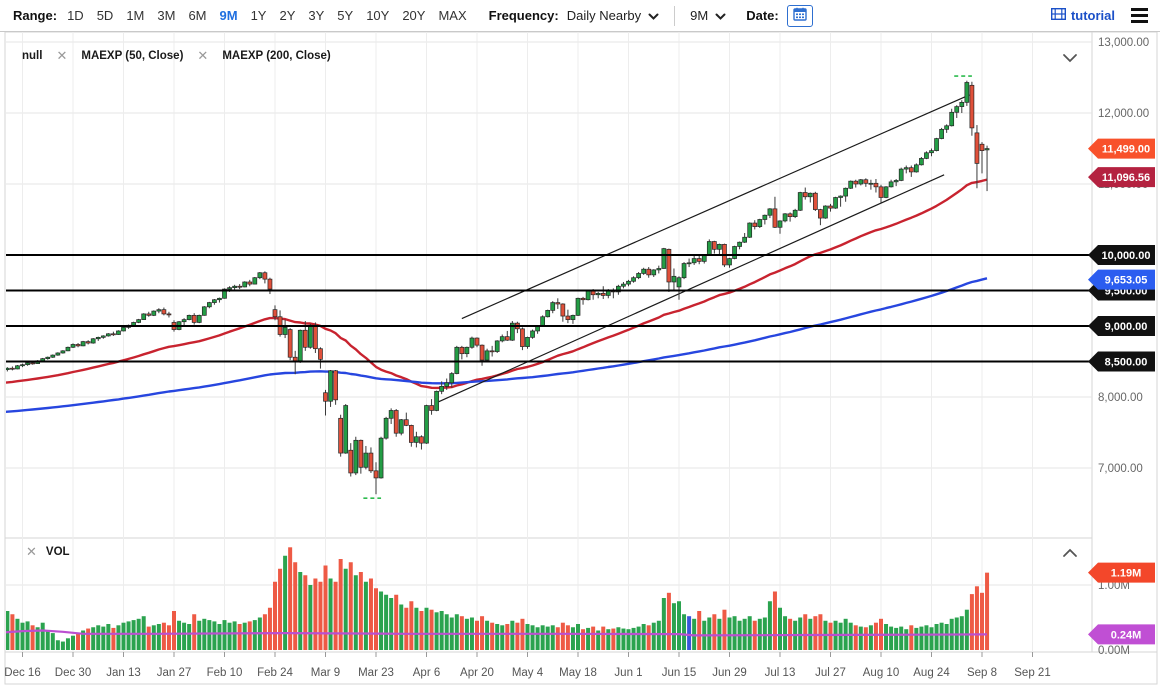 This screenshot has height=690, width=1160. I want to click on range-option-9m: 9M, so click(228, 15).